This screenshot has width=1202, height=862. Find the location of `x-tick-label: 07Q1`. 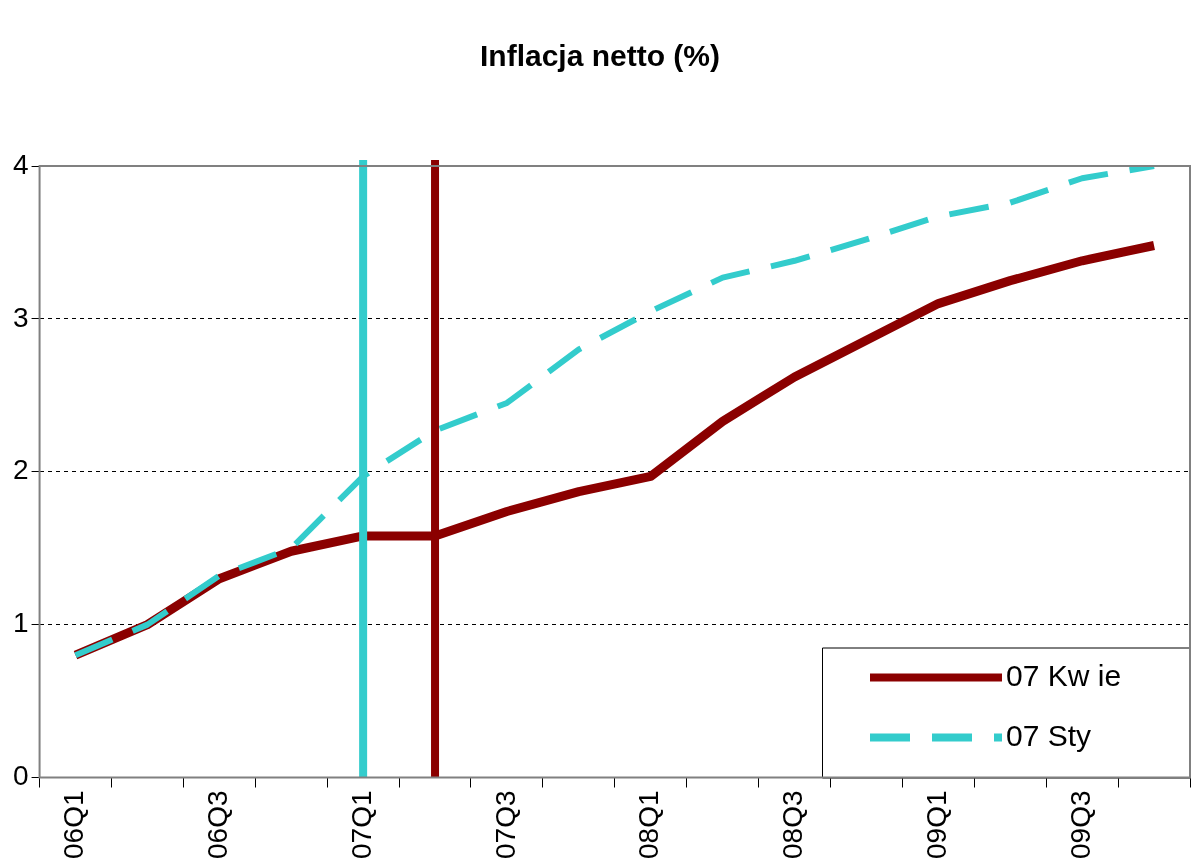

x-tick-label: 07Q1 is located at coordinates (361, 824).